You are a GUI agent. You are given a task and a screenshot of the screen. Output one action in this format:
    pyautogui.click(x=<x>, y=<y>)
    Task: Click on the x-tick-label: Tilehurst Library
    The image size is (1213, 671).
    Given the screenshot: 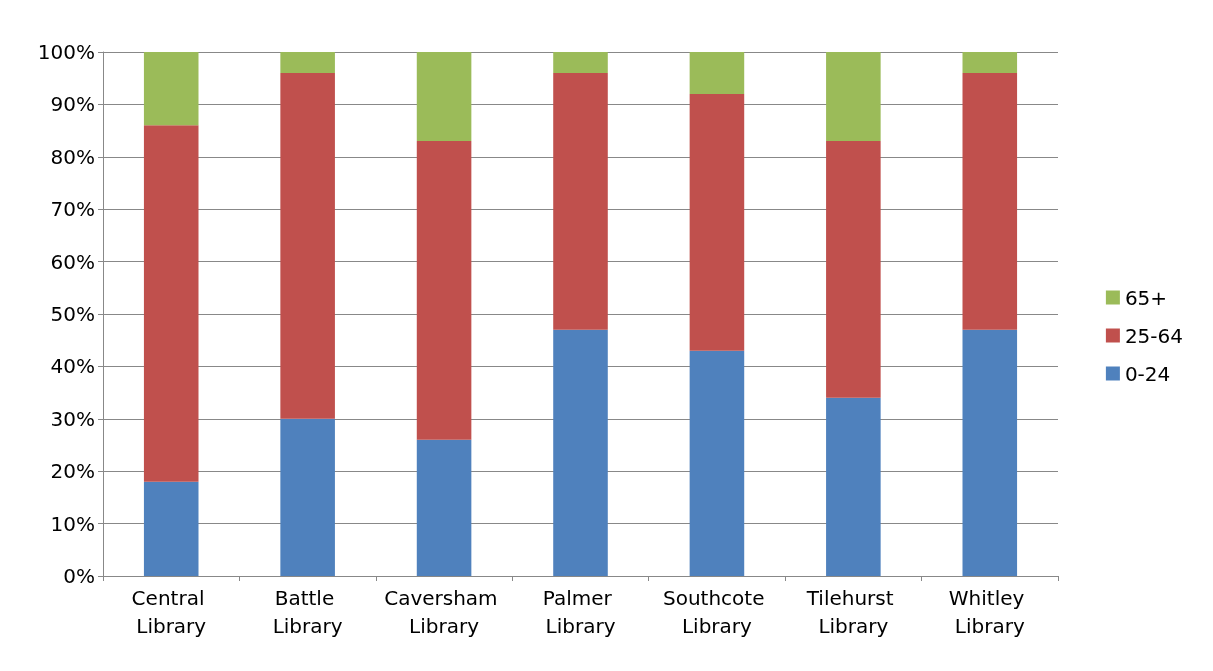 What is the action you would take?
    pyautogui.click(x=852, y=612)
    